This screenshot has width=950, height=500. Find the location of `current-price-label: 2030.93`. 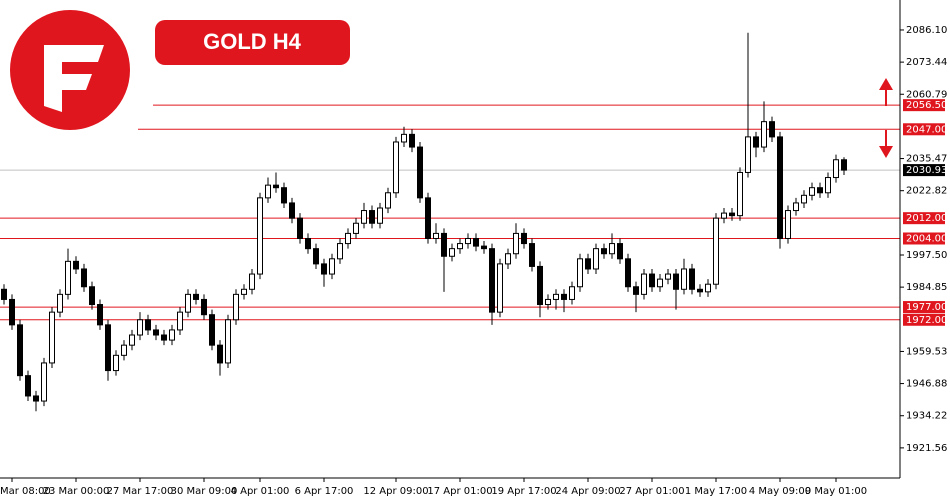

current-price-label: 2030.93 is located at coordinates (926, 170).